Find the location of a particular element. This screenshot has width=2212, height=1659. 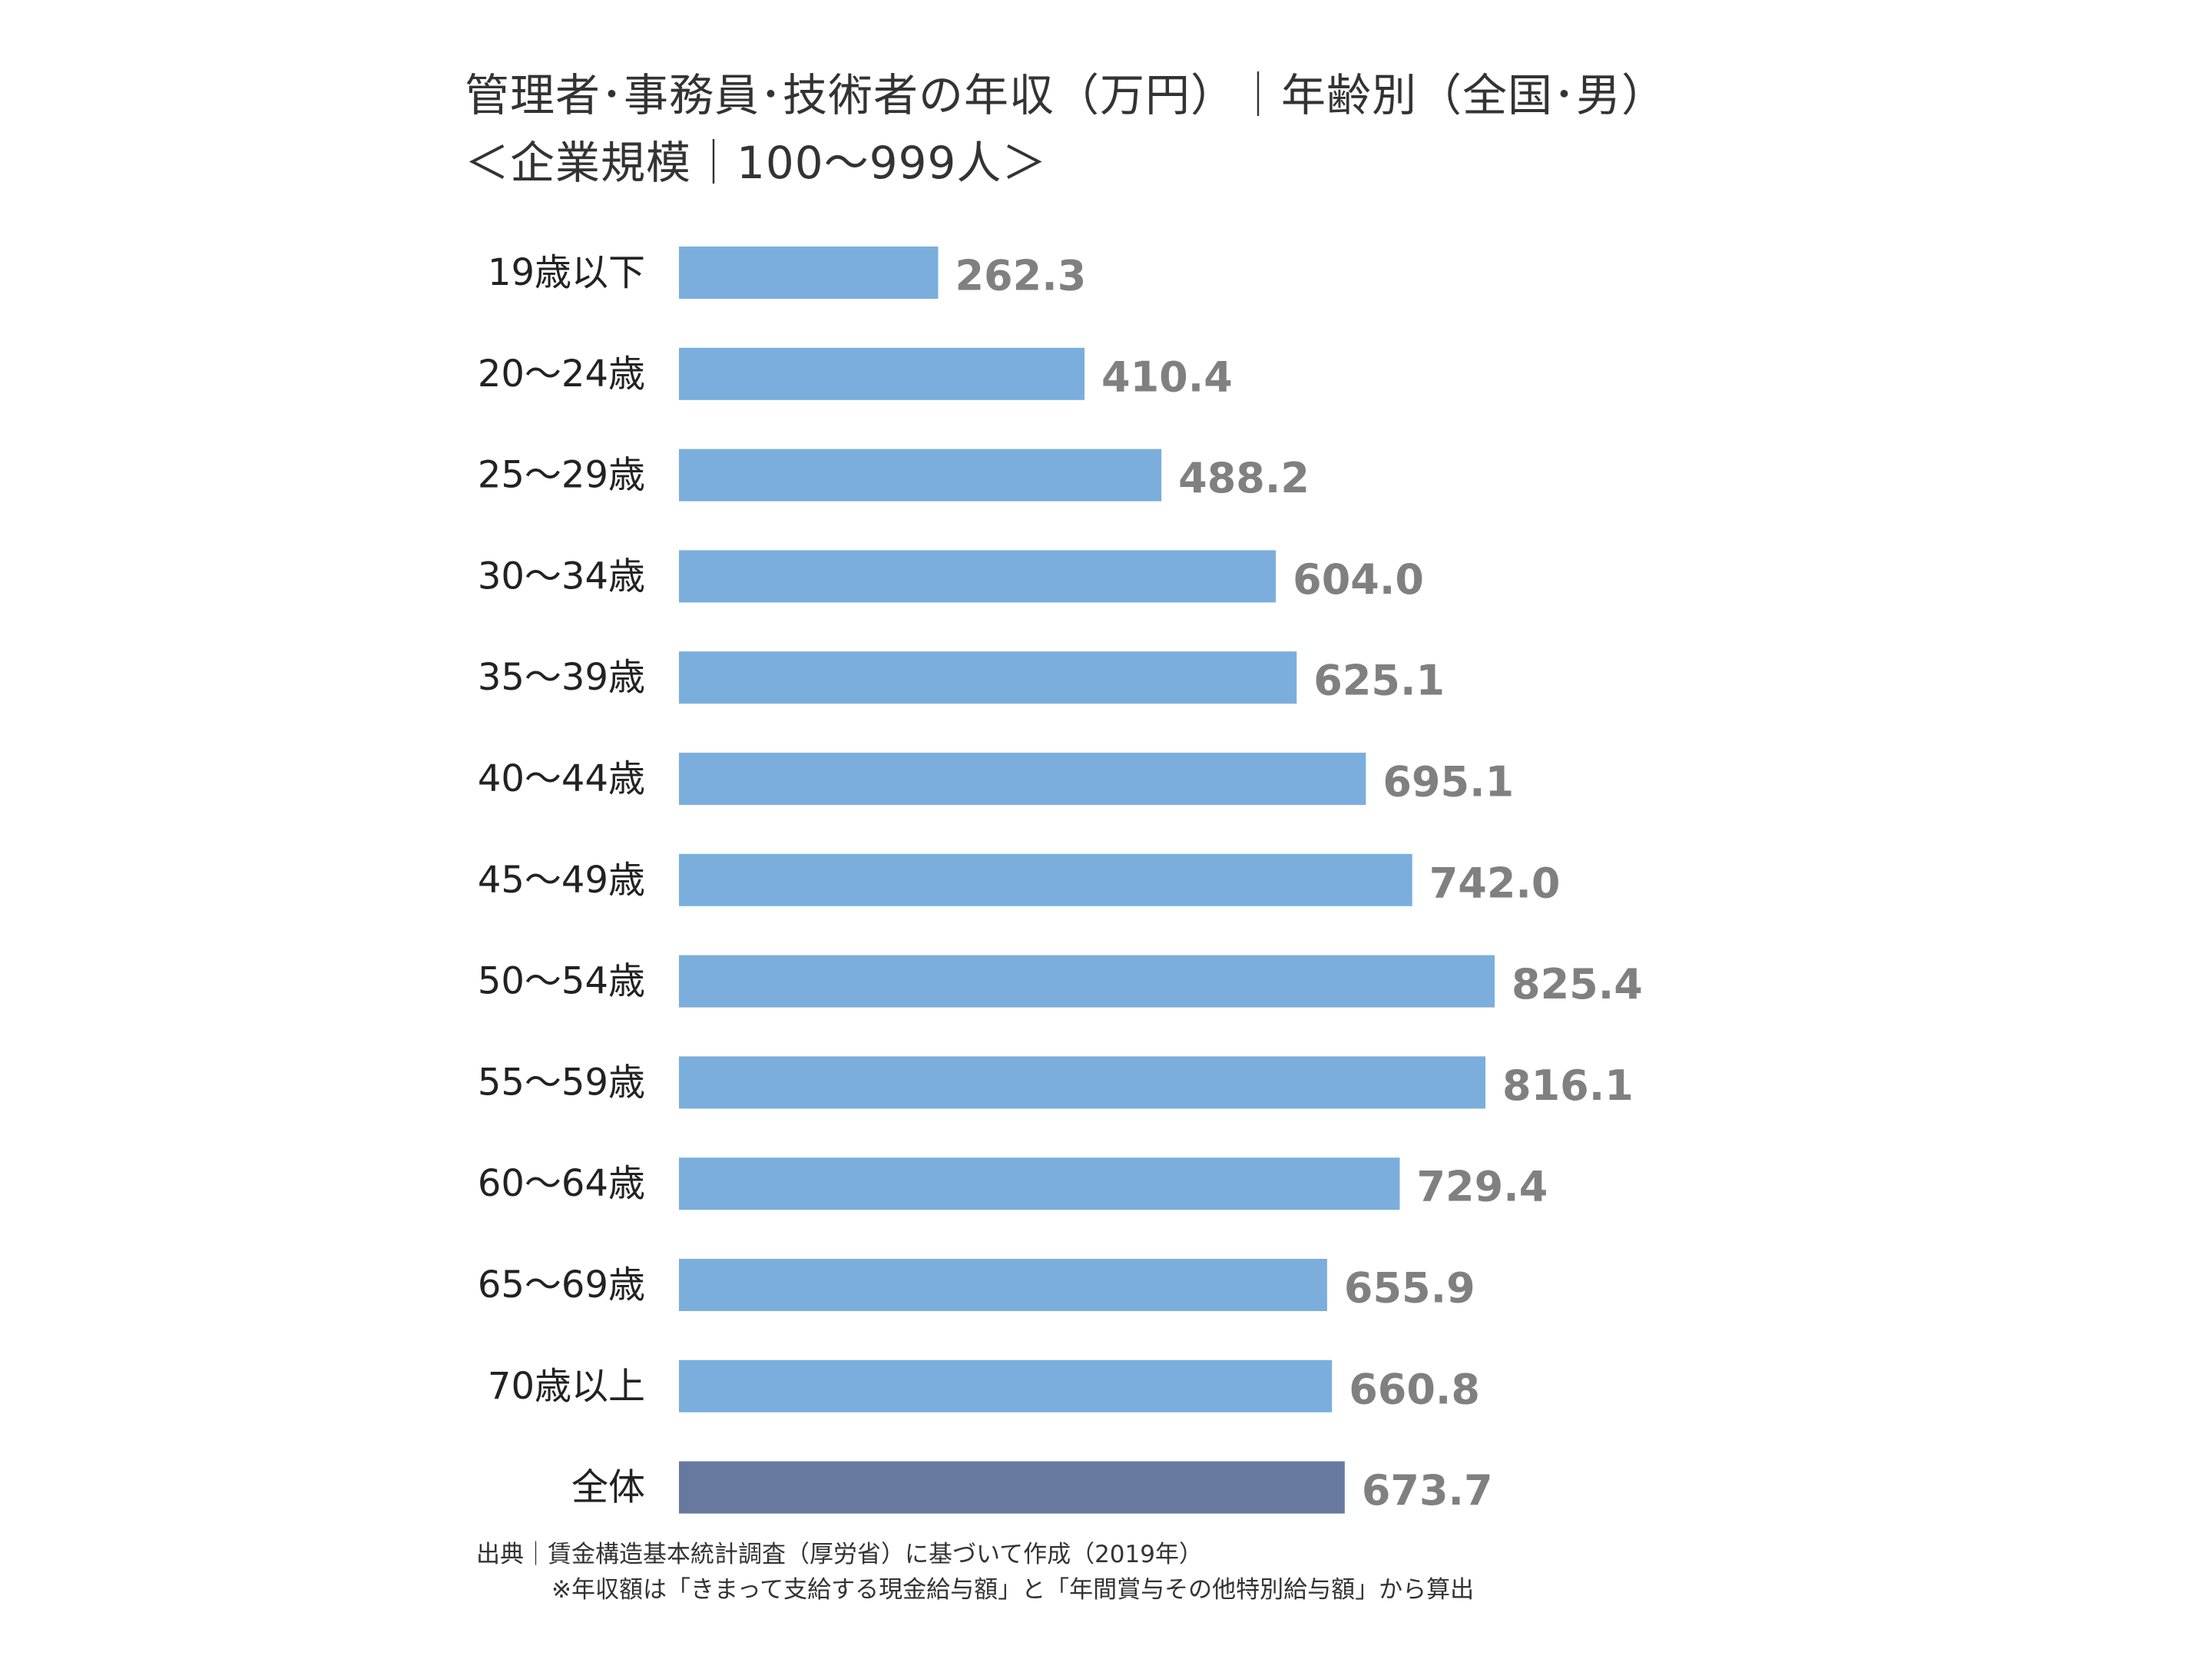

category-label: 65～69歳 is located at coordinates (561, 1284).